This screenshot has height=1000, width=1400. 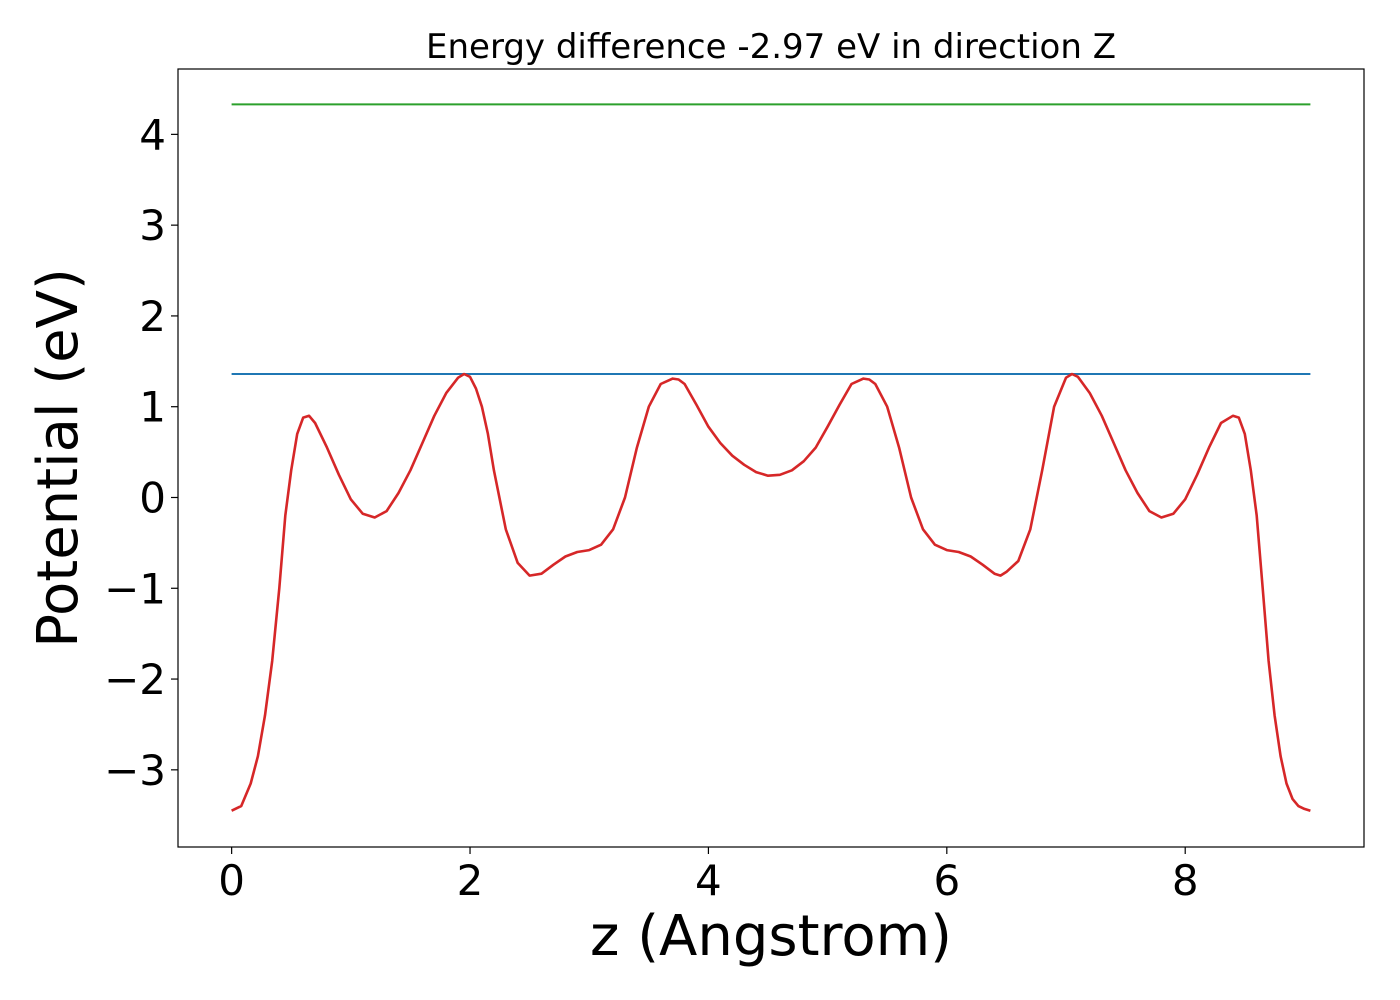 I want to click on x-tick-label: 8, so click(x=1185, y=880).